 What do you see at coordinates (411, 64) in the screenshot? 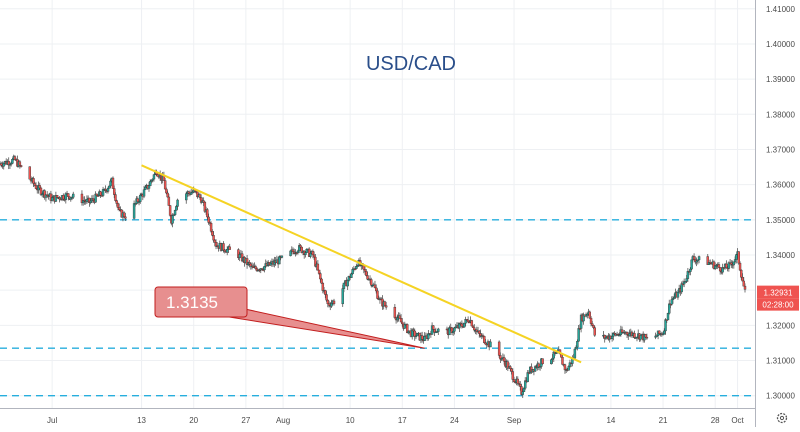
I see `chart-title: USD/CAD` at bounding box center [411, 64].